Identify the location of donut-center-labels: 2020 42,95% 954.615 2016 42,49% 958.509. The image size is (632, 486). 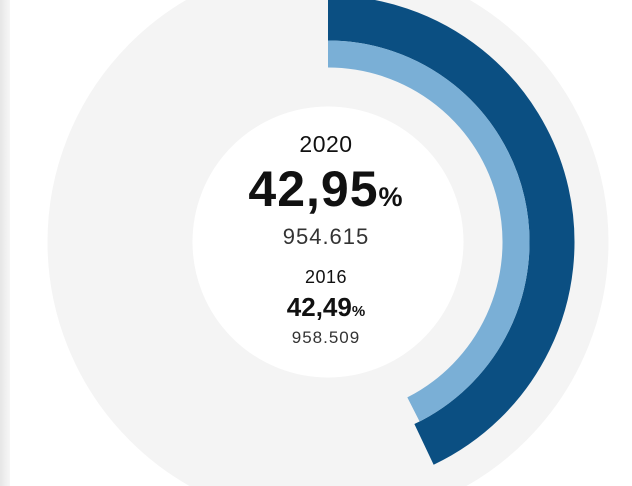
(326, 239).